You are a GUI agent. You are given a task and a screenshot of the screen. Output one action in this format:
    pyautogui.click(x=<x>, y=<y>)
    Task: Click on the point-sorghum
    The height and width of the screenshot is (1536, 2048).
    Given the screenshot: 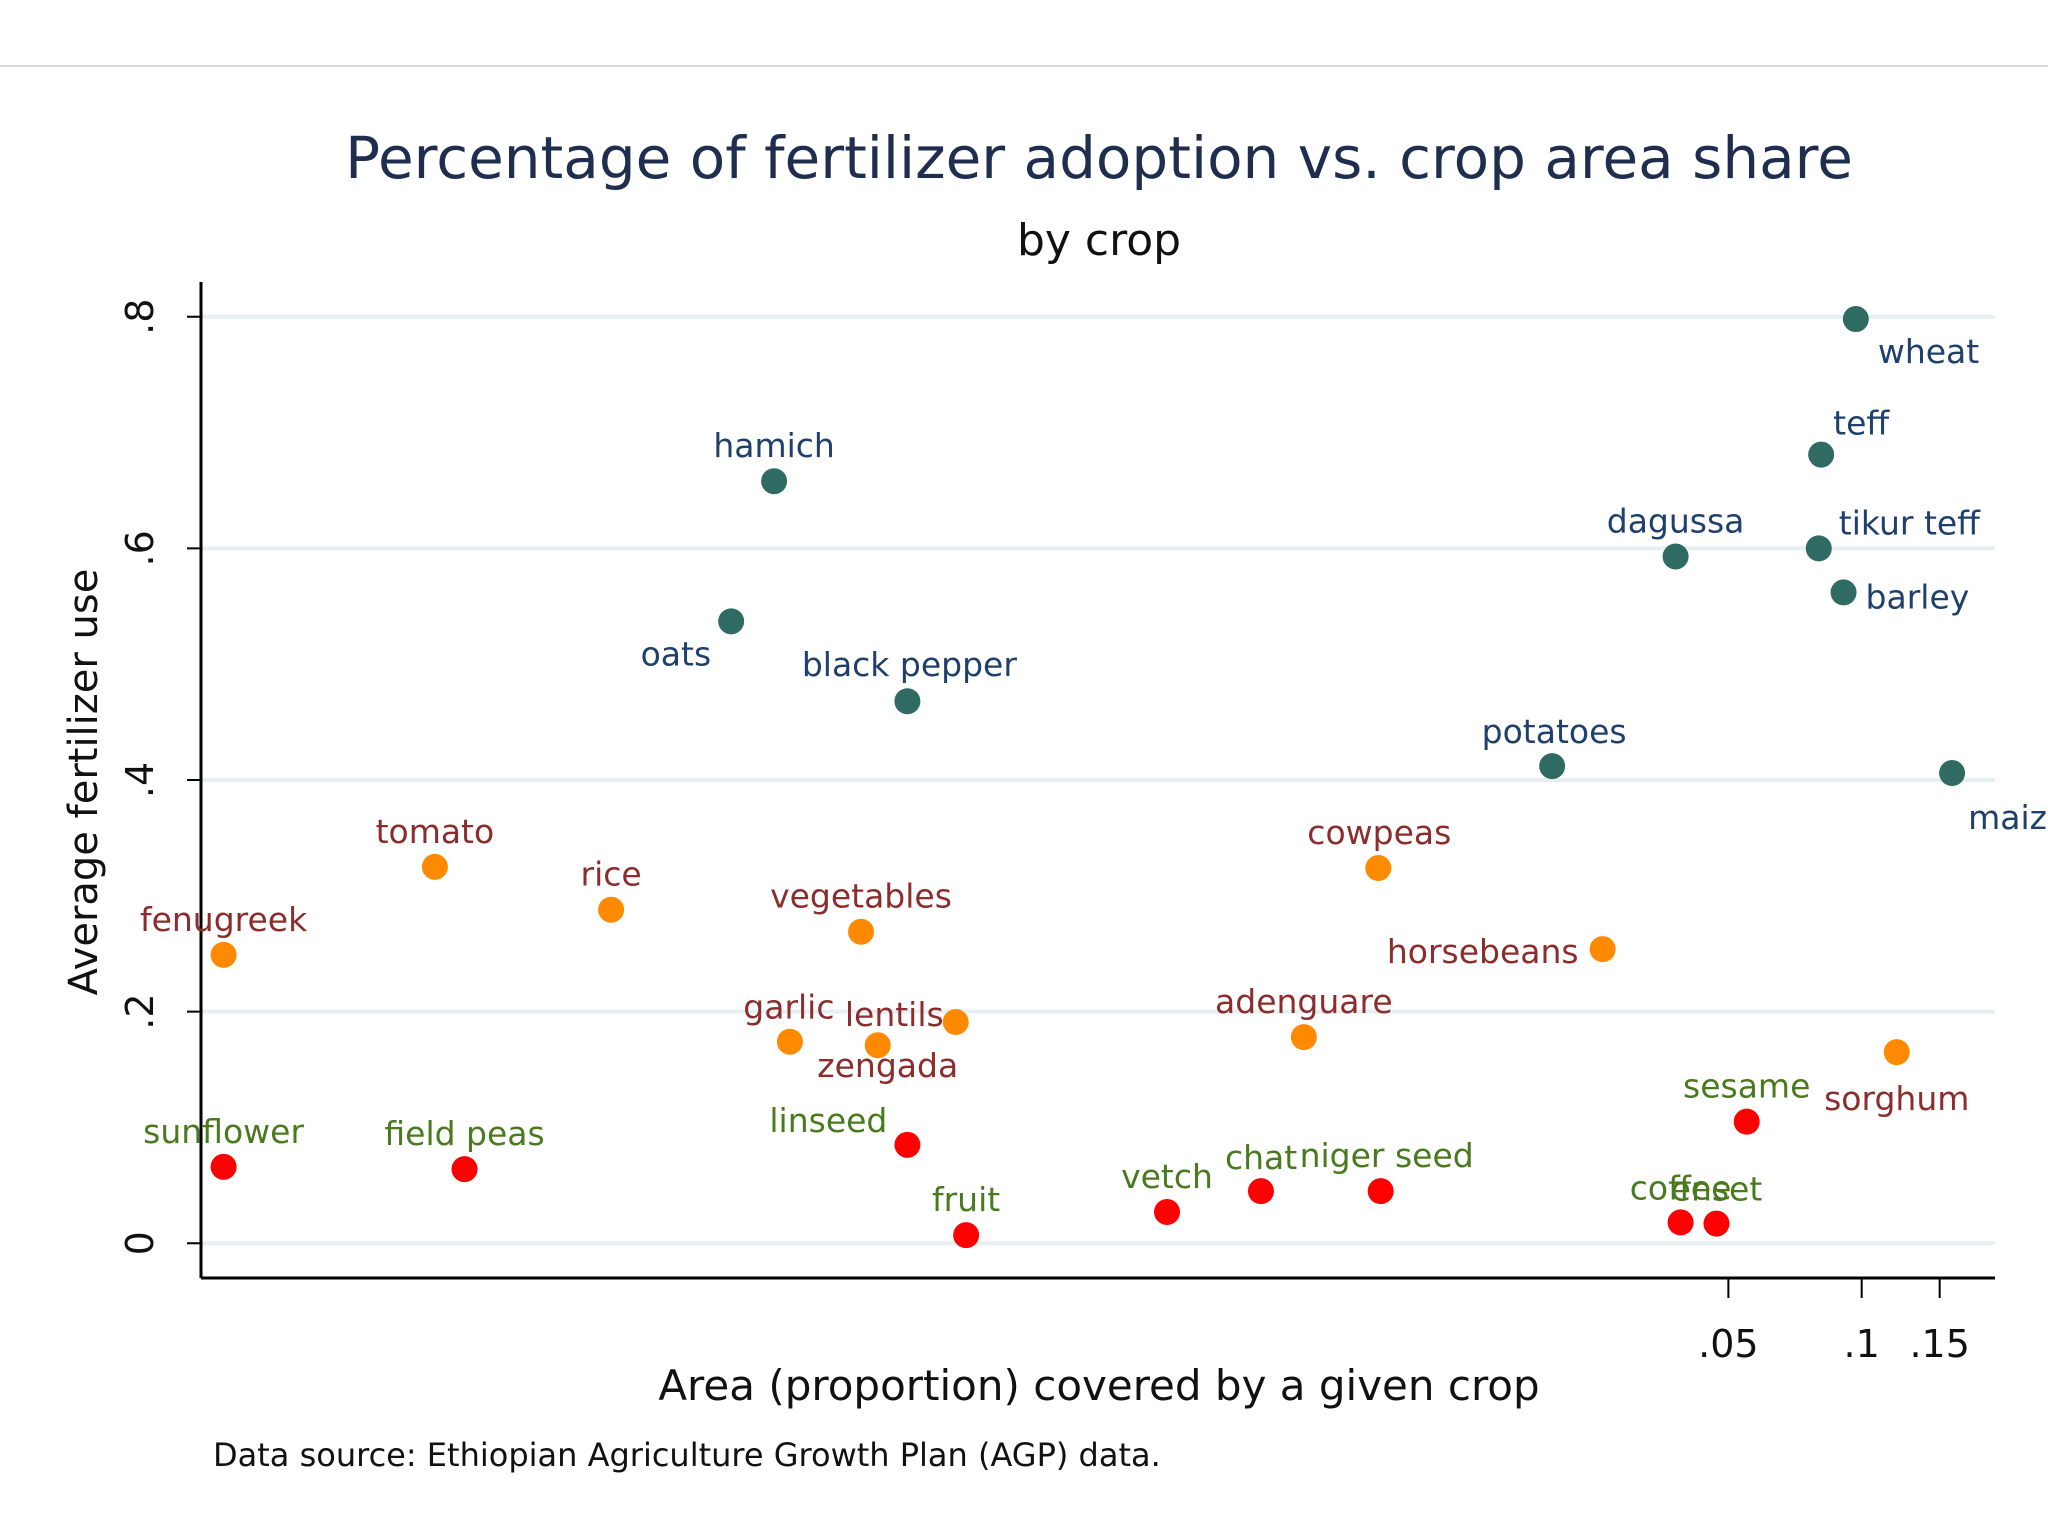 What is the action you would take?
    pyautogui.click(x=1896, y=1052)
    